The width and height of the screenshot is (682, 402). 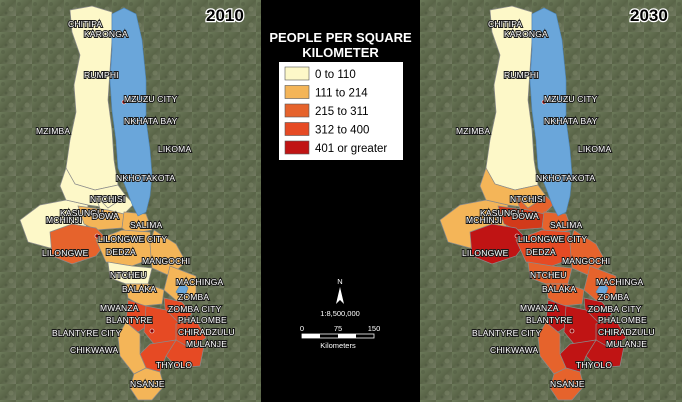 I want to click on scale-bar, so click(x=338, y=336).